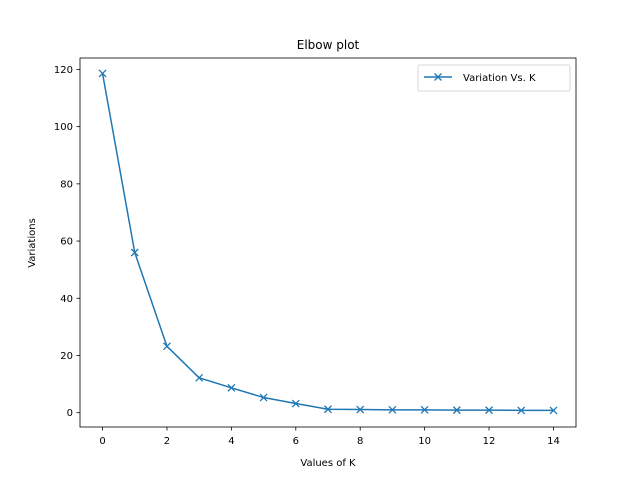 This screenshot has width=640, height=480. What do you see at coordinates (328, 45) in the screenshot?
I see `chart-title: Elbow plot` at bounding box center [328, 45].